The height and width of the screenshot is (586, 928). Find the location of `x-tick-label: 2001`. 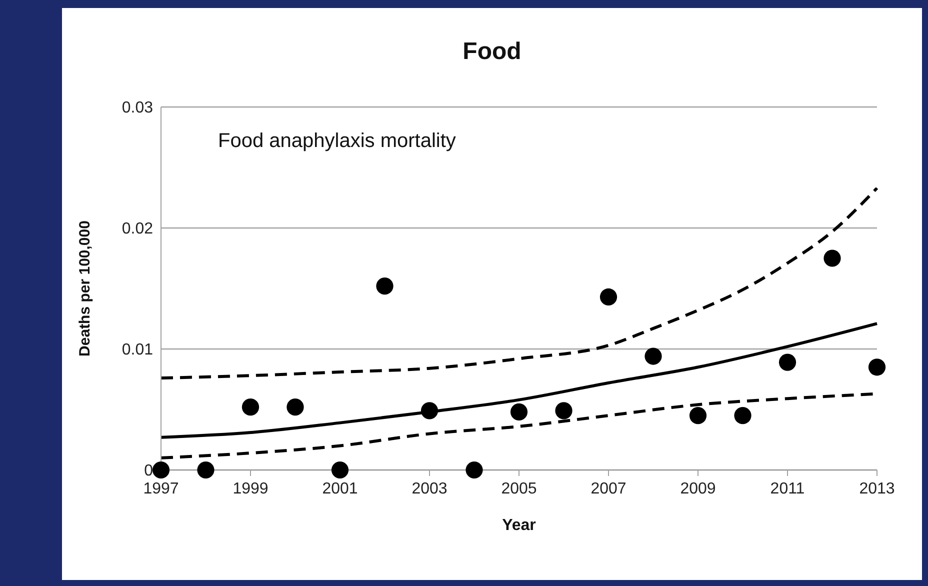

x-tick-label: 2001 is located at coordinates (340, 489).